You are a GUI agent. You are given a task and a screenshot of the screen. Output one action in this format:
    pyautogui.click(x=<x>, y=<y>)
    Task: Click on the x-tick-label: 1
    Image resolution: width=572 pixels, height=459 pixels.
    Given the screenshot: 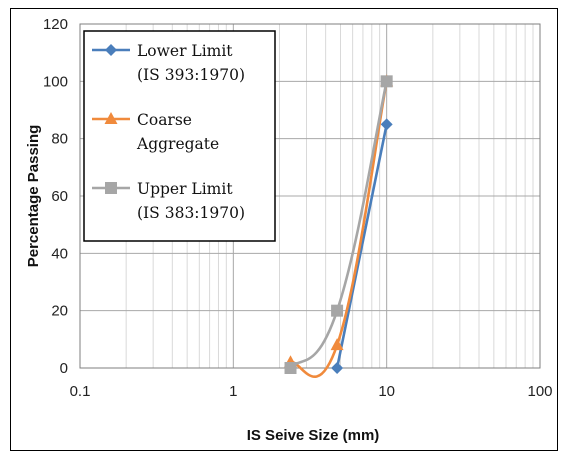 What is the action you would take?
    pyautogui.click(x=233, y=391)
    